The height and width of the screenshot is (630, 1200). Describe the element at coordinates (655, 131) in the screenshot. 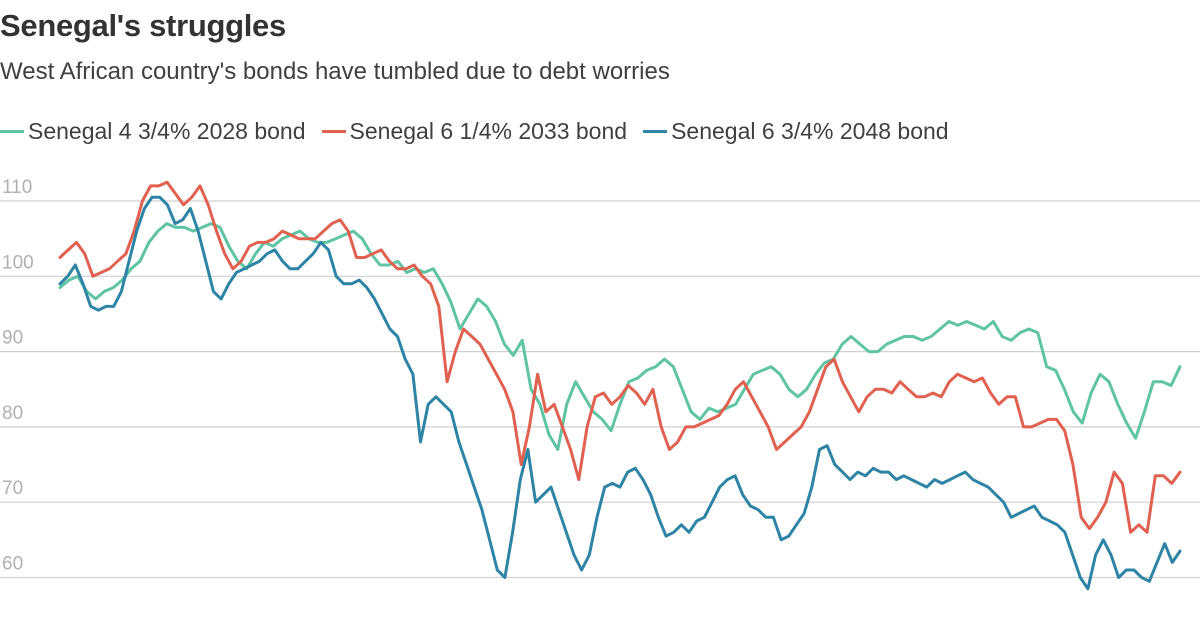

I see `legend-swatch-2048` at that location.